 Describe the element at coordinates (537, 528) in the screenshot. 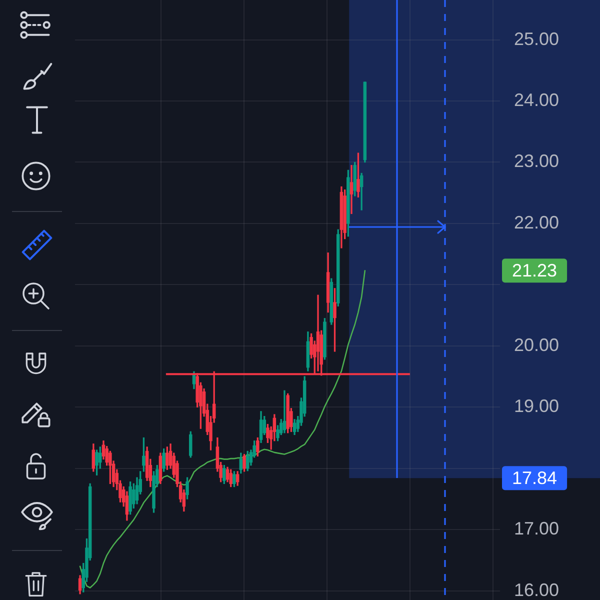

I see `y-tick-label: 17.00` at that location.